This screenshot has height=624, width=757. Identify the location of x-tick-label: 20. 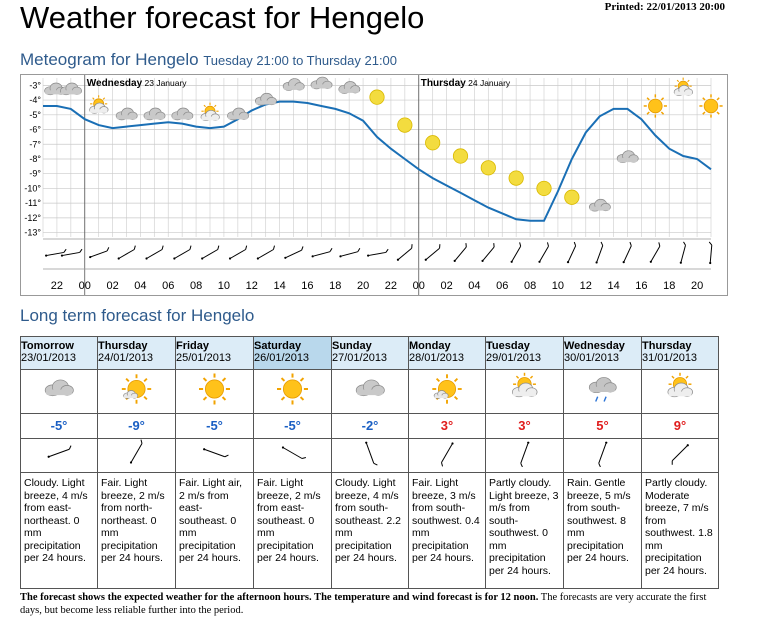
(697, 286).